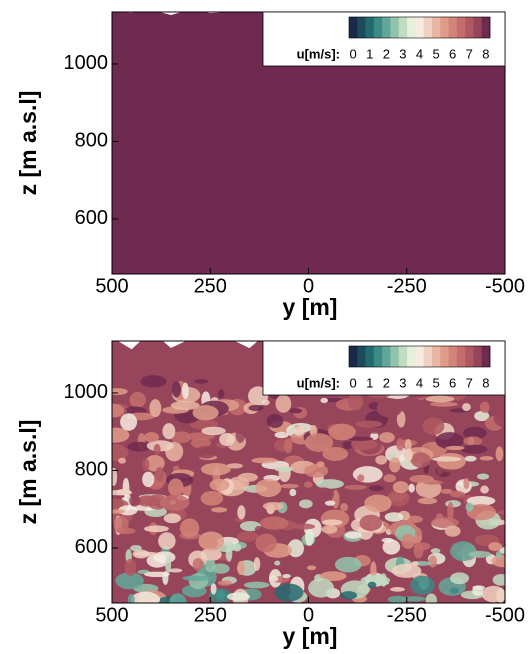 The width and height of the screenshot is (529, 654). I want to click on colorbar-tick-label: 8, so click(485, 382).